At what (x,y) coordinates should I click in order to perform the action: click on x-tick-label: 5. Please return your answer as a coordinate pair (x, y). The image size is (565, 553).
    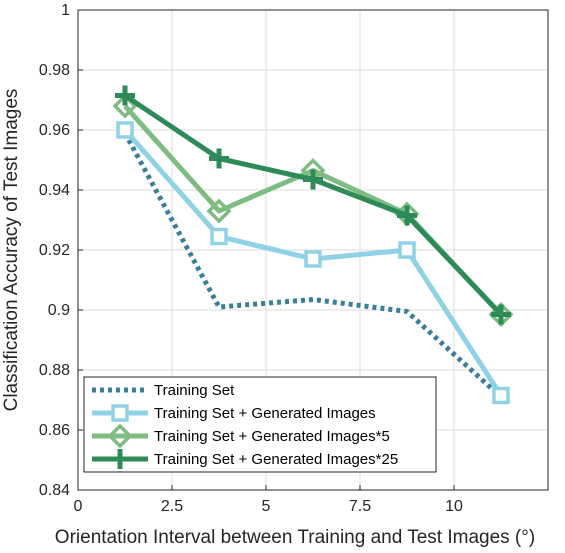
    Looking at the image, I should click on (266, 506).